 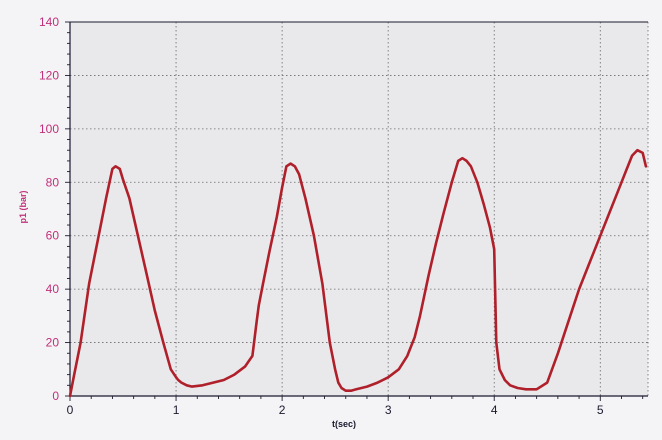 What do you see at coordinates (53, 289) in the screenshot?
I see `y-tick-label: 40` at bounding box center [53, 289].